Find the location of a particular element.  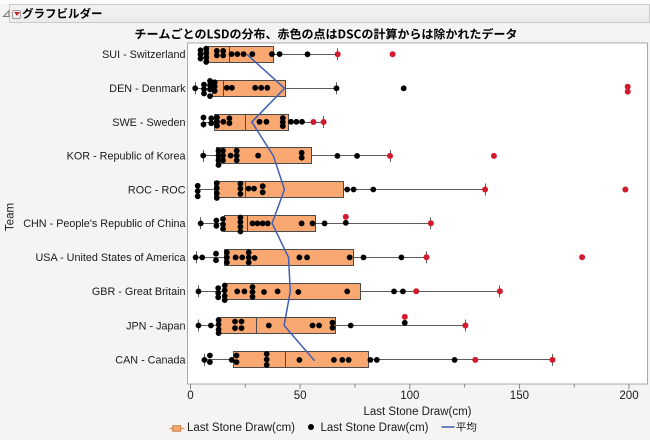

svg-text: DEN - Denmark is located at coordinates (147, 89).